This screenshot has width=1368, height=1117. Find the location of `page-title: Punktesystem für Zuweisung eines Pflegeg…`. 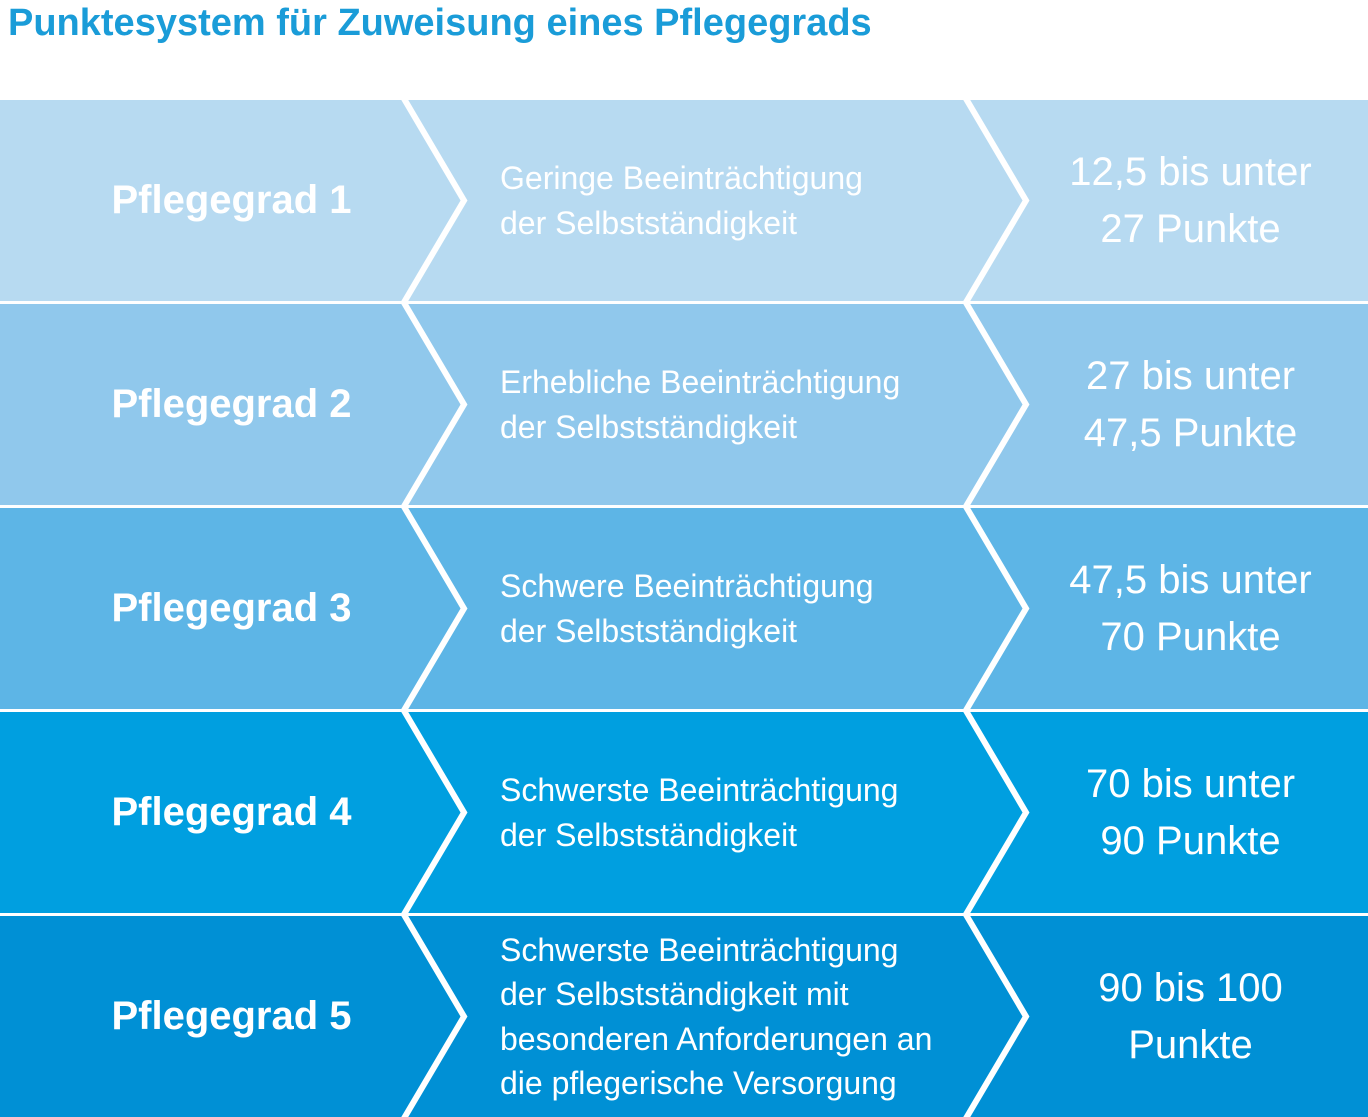

page-title: Punktesystem für Zuweisung eines Pflegeg… is located at coordinates (440, 23).